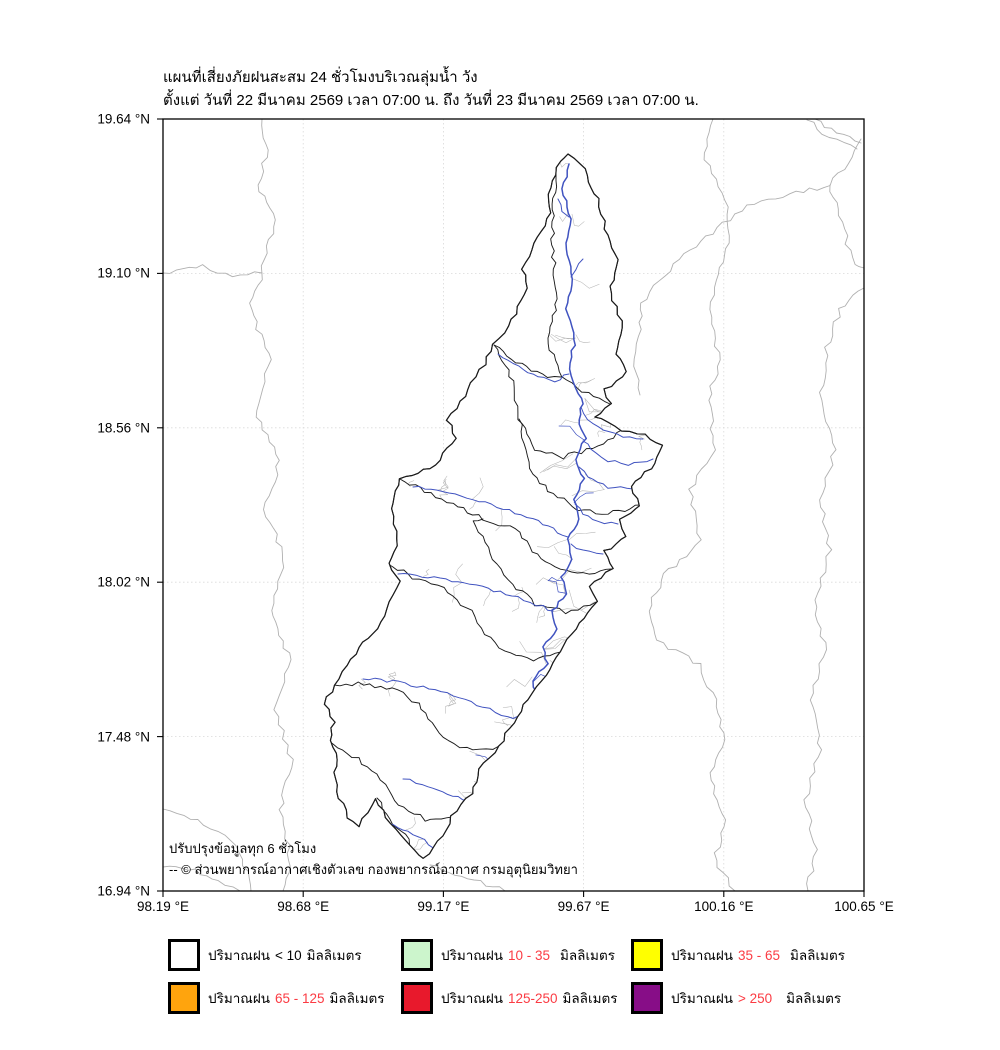 The image size is (1000, 1050). Describe the element at coordinates (285, 955) in the screenshot. I see `legend-label: ปริมาณฝน < 10 มิลลิเมตร` at that location.